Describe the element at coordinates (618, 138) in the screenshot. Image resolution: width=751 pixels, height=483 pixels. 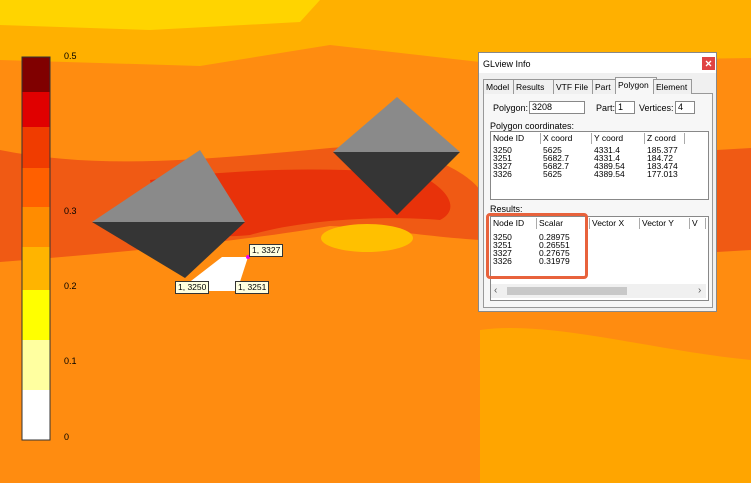
I see `column-header: Y coord` at that location.